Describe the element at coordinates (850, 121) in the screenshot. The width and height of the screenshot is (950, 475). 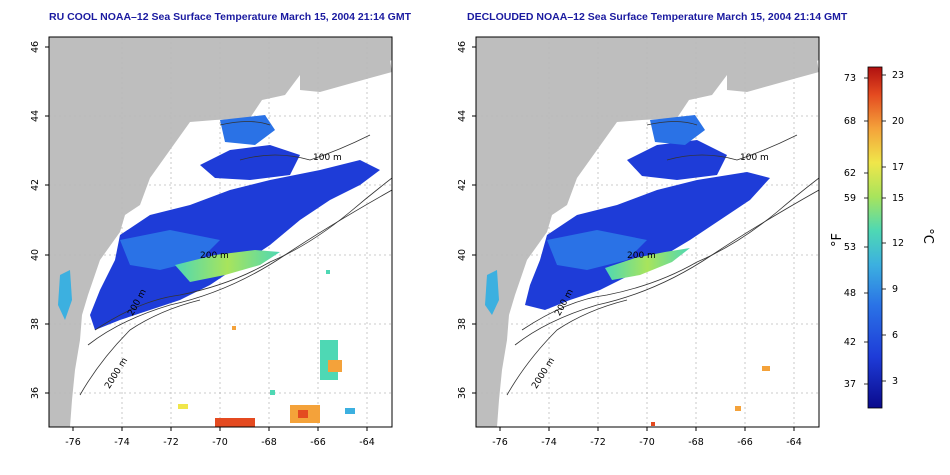
I see `f-tick-label: 68` at that location.